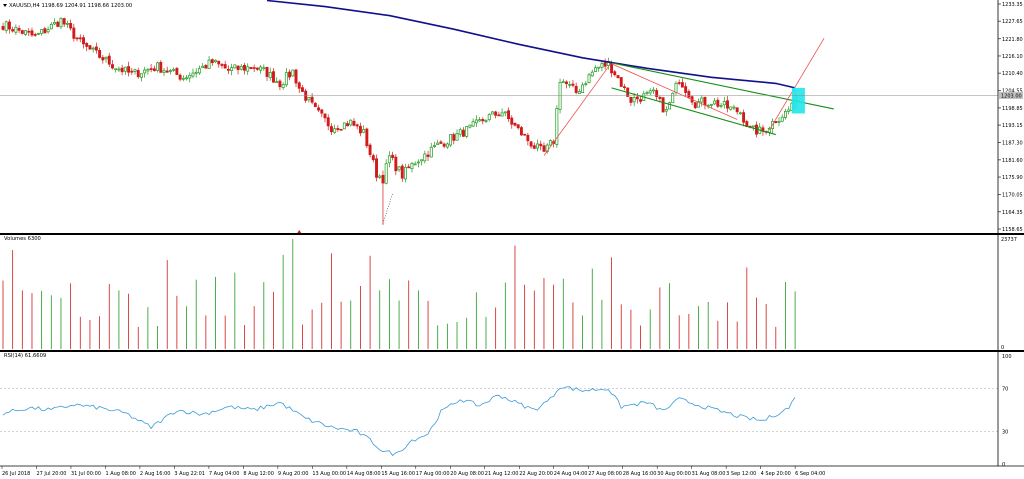 This screenshot has width=1024, height=479. What do you see at coordinates (189, 474) in the screenshot?
I see `time-tick-label: 3 Aug 22:01` at bounding box center [189, 474].